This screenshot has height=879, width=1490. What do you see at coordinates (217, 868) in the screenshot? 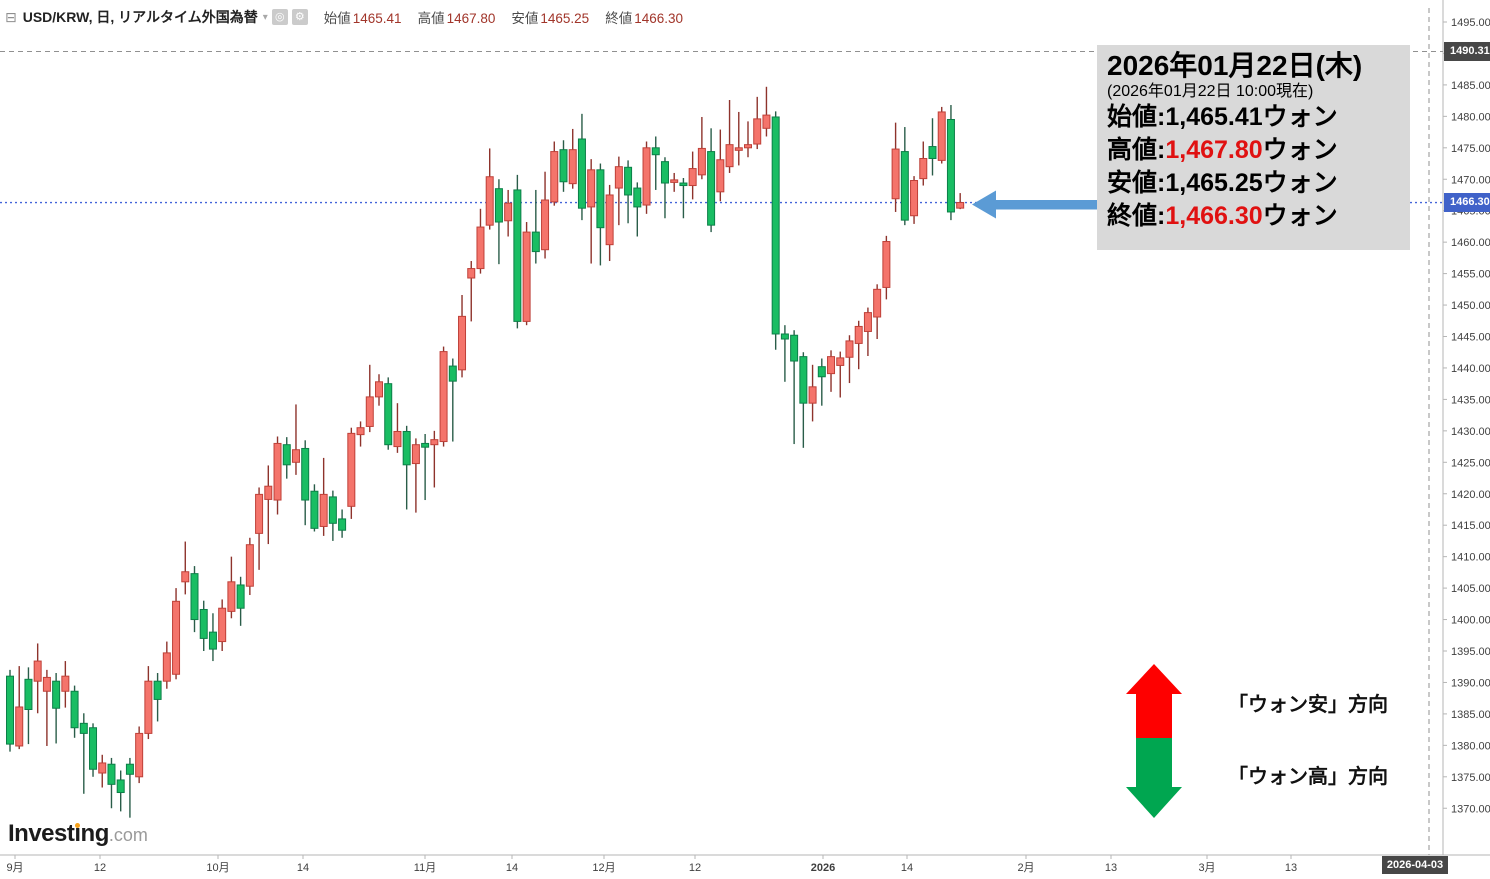
I see `x-tick-label: 10月` at bounding box center [217, 868].